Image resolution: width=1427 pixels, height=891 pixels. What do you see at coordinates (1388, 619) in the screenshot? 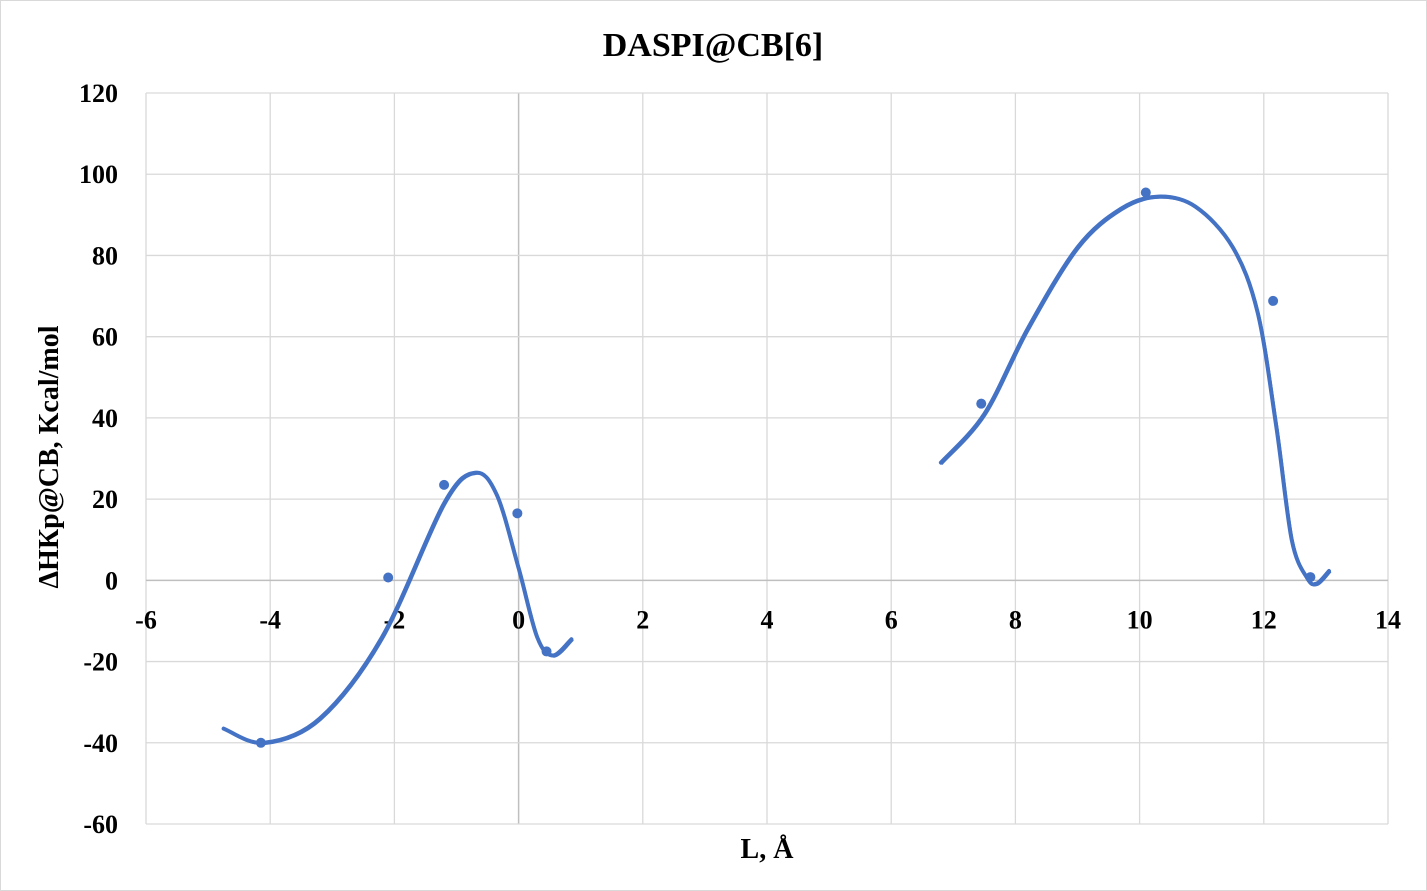
I see `x-tick-label: 14` at bounding box center [1388, 619].